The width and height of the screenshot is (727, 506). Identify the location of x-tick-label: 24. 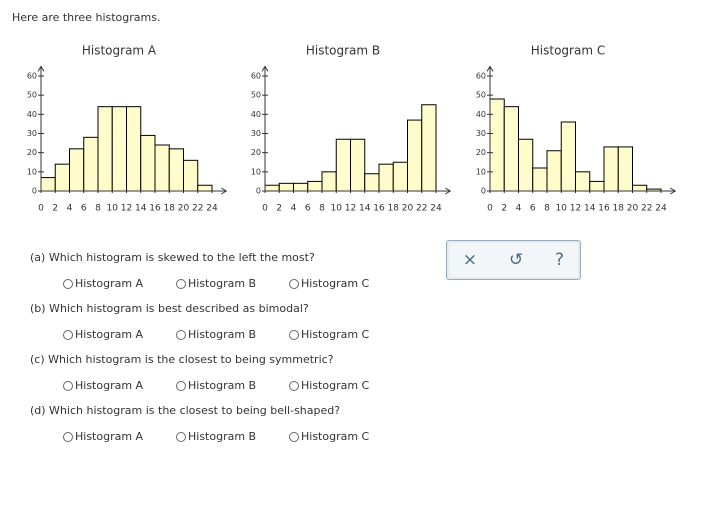
(661, 209).